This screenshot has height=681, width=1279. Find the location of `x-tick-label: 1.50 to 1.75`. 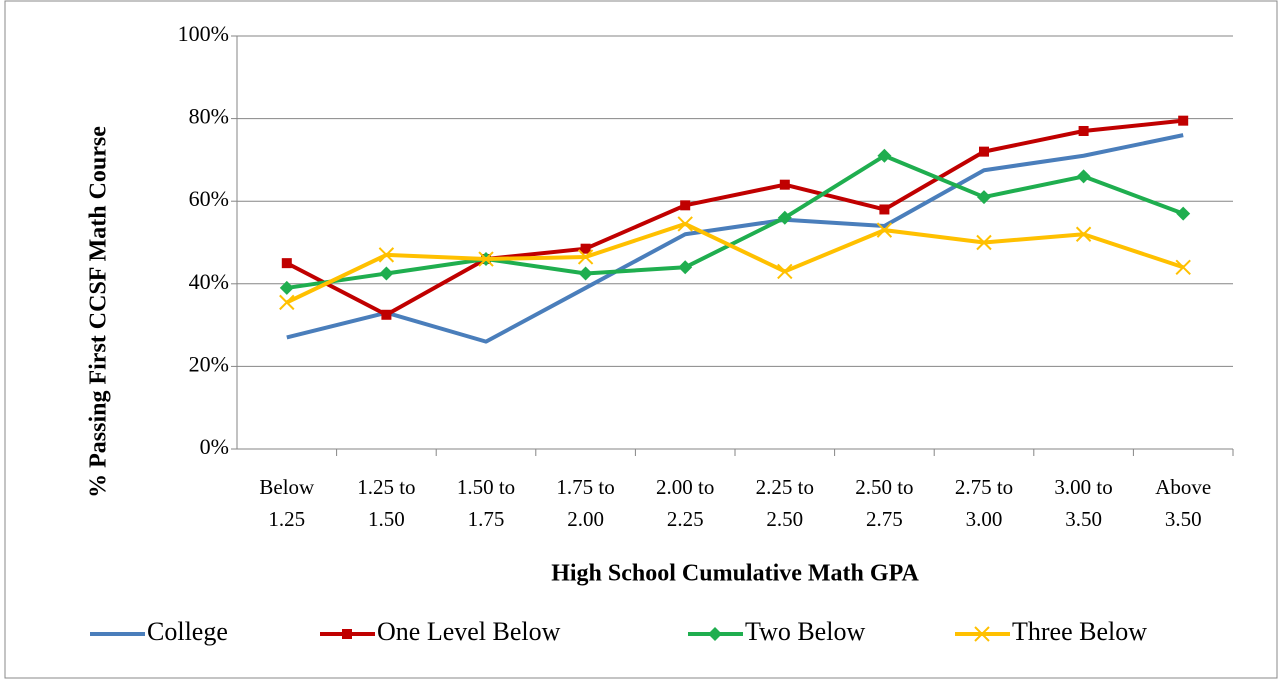

x-tick-label: 1.50 to 1.75 is located at coordinates (486, 503).